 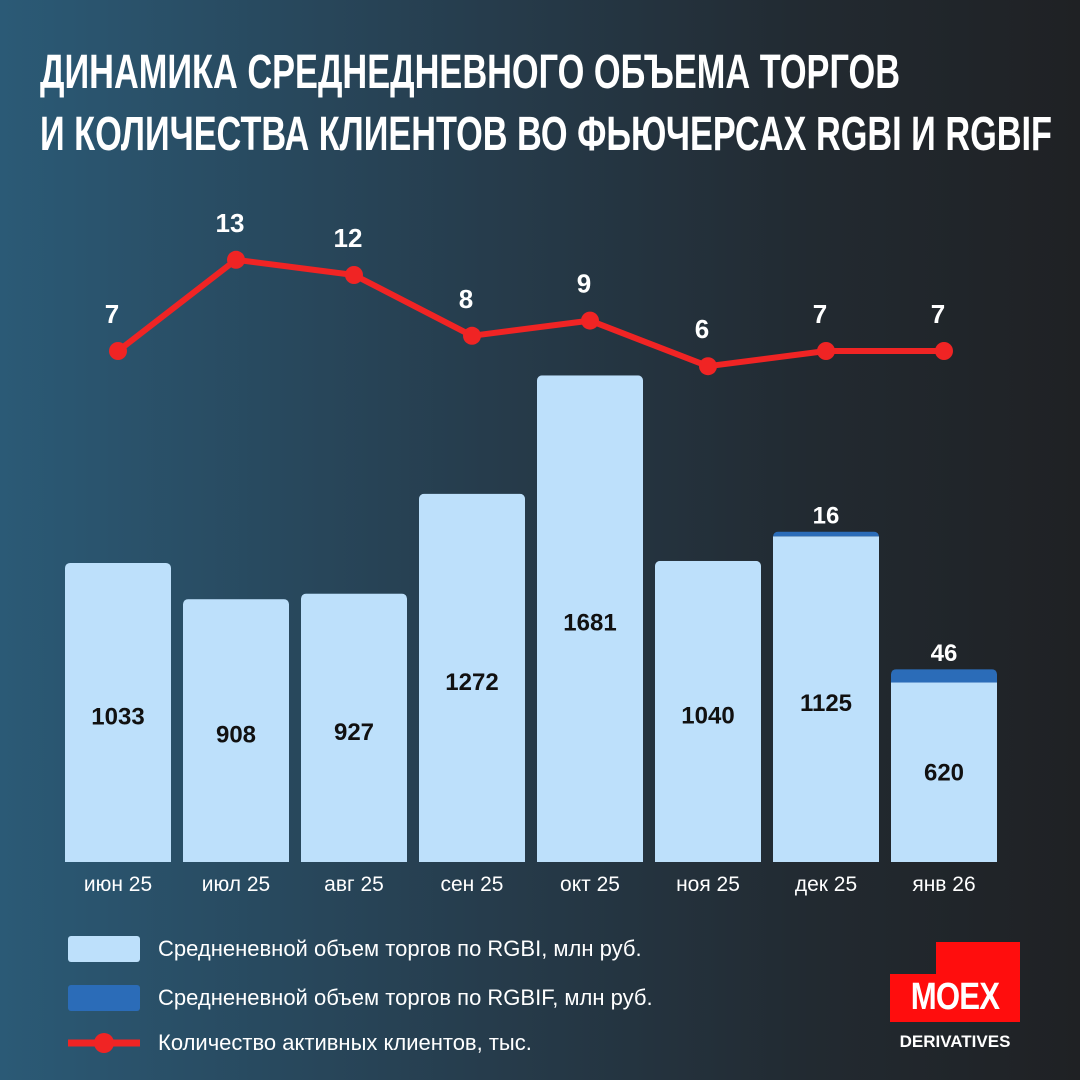 What do you see at coordinates (236, 735) in the screenshot?
I see `data-label-rgbi: 908` at bounding box center [236, 735].